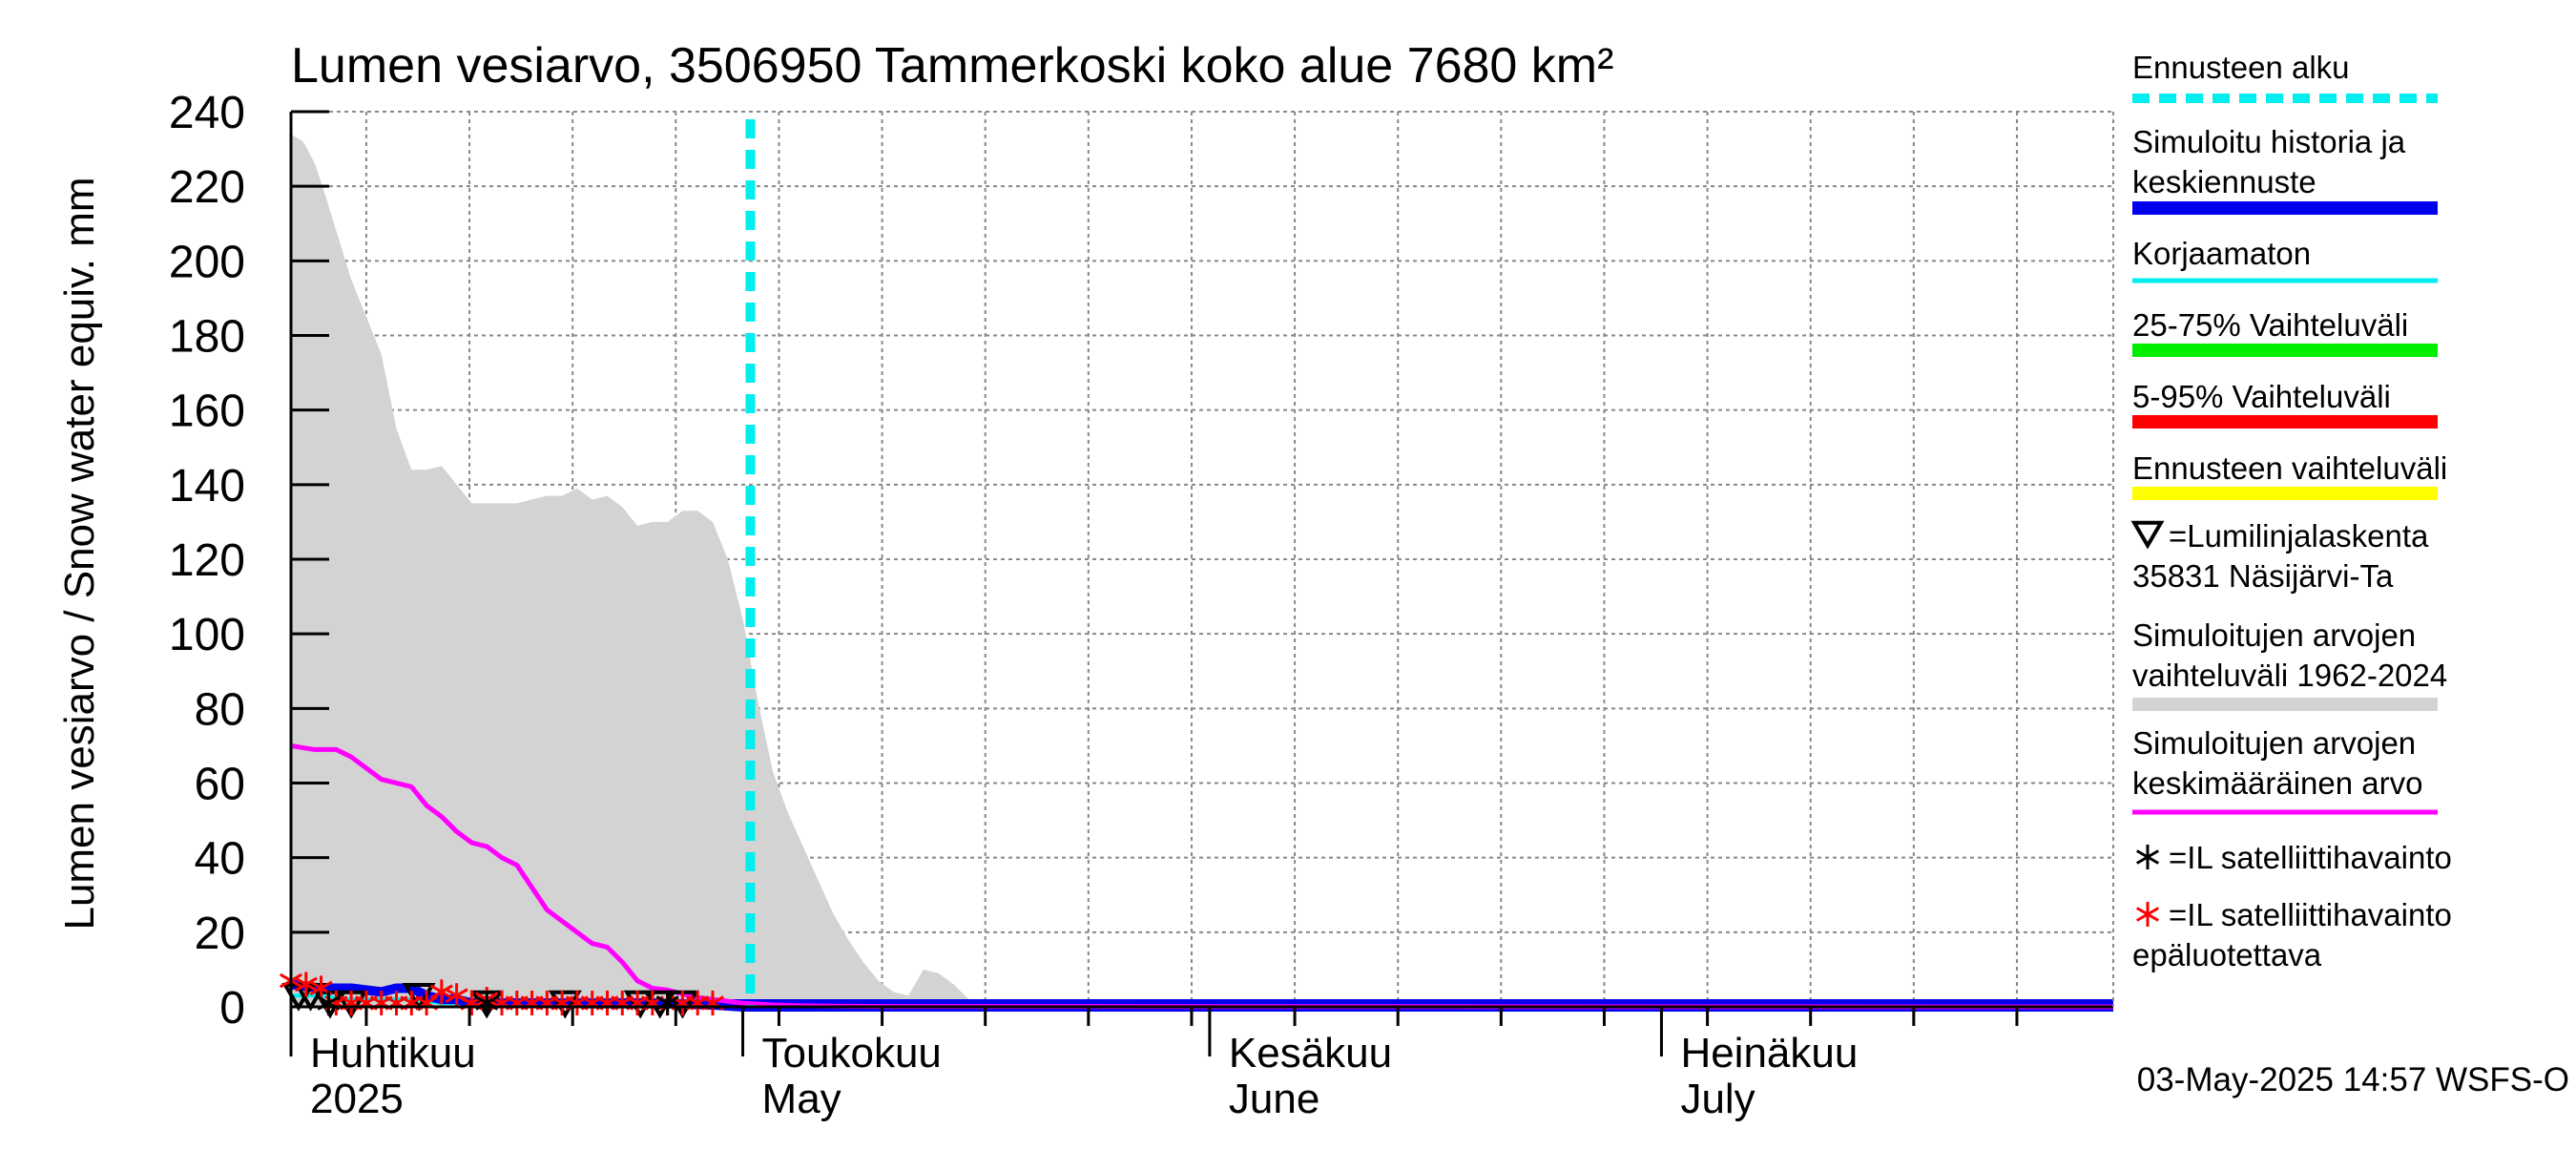 Image resolution: width=2576 pixels, height=1150 pixels. What do you see at coordinates (207, 486) in the screenshot?
I see `y-tick-label: 140` at bounding box center [207, 486].